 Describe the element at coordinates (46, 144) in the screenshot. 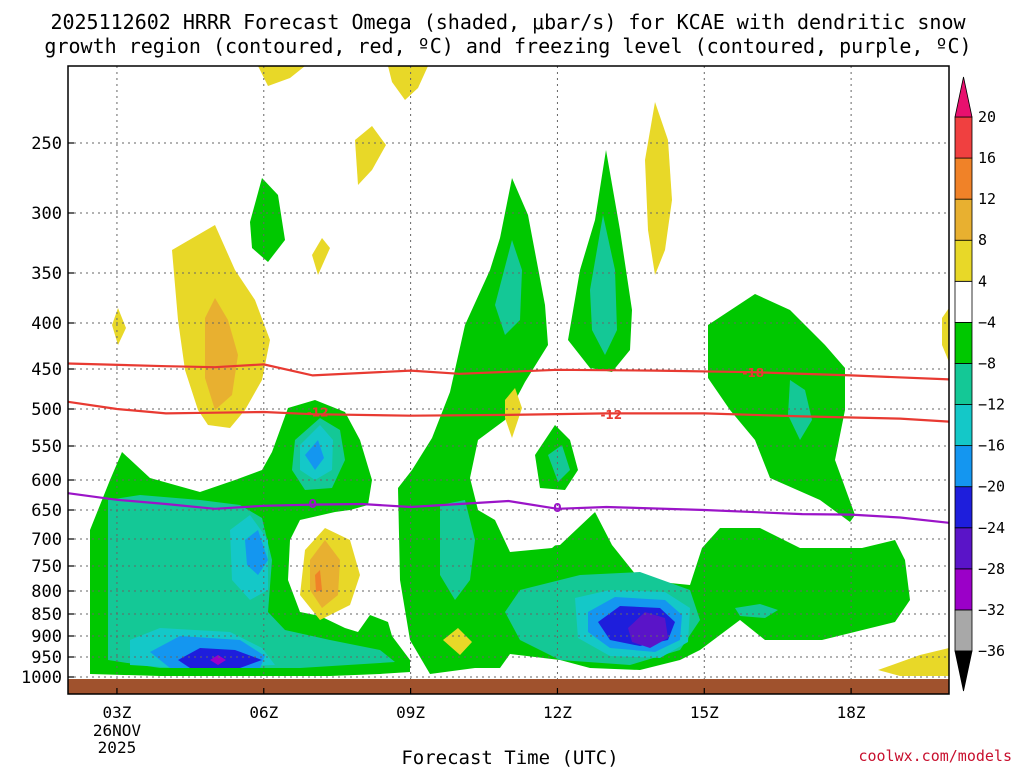

I see `y-tick-label-250: 250` at that location.